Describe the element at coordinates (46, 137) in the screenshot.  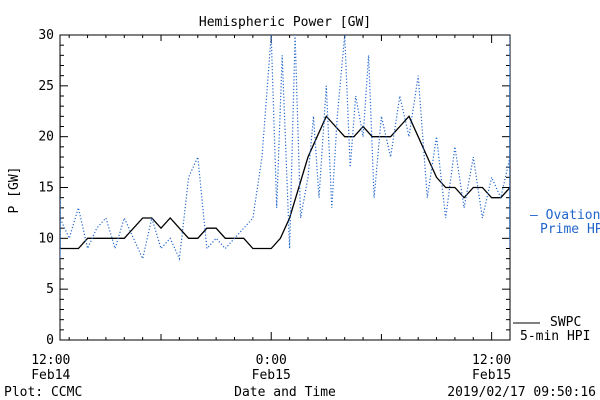
I see `y-tick-label: 20` at that location.